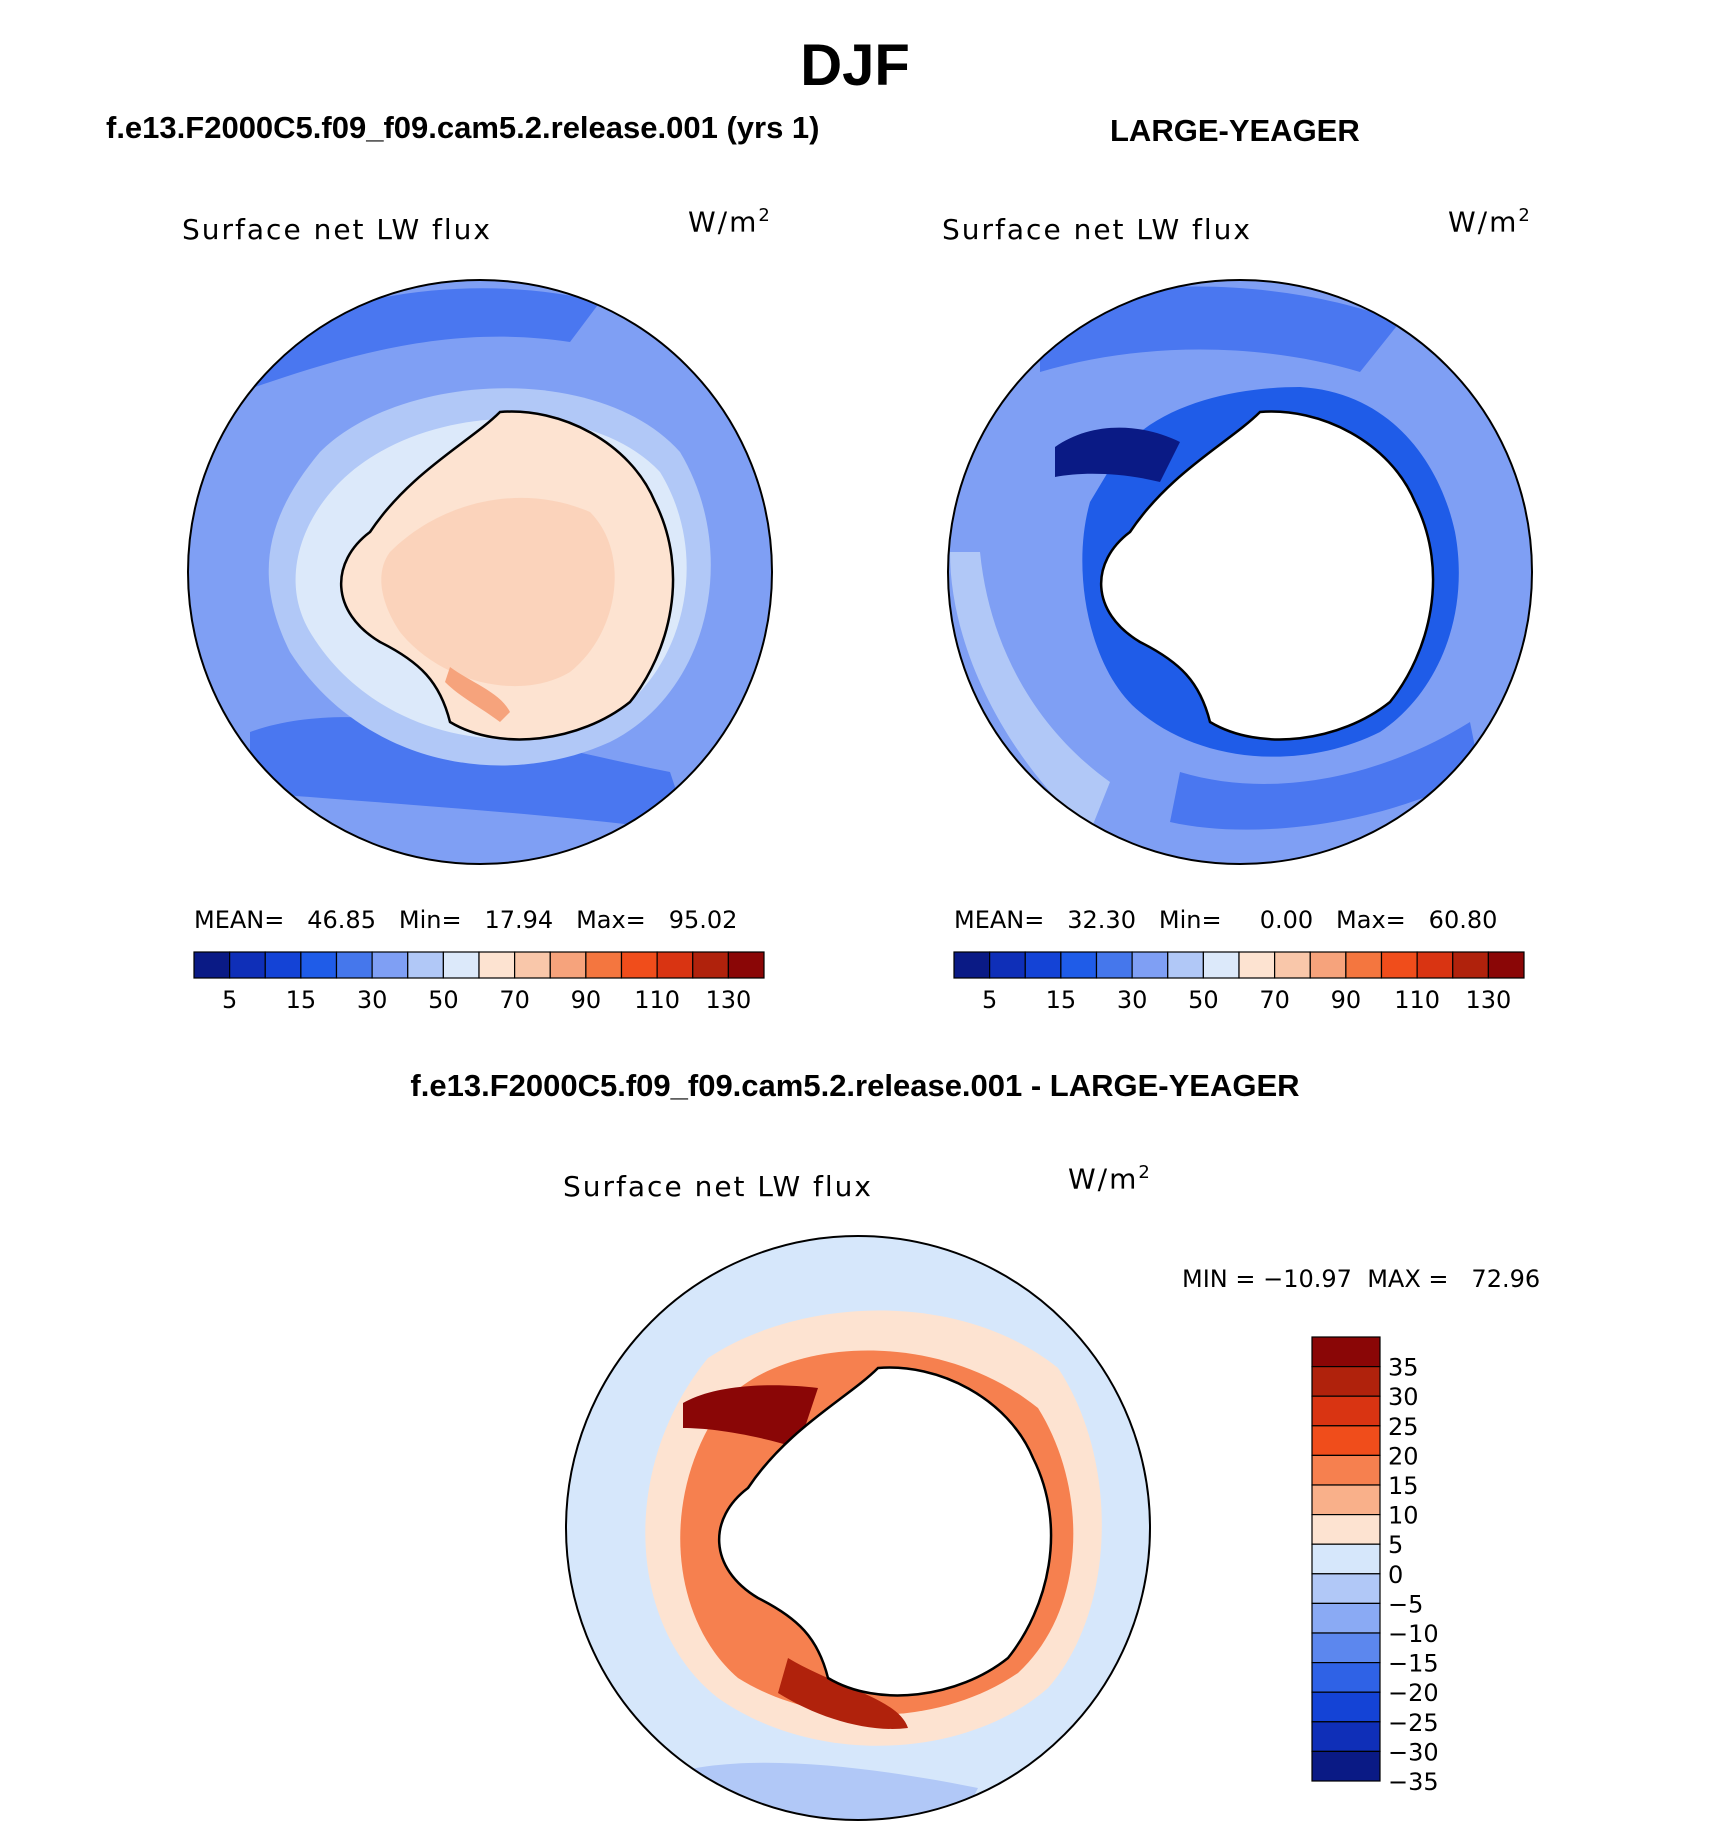 The height and width of the screenshot is (1828, 1710). I want to click on model-ross-warm-patch, so click(477, 694).